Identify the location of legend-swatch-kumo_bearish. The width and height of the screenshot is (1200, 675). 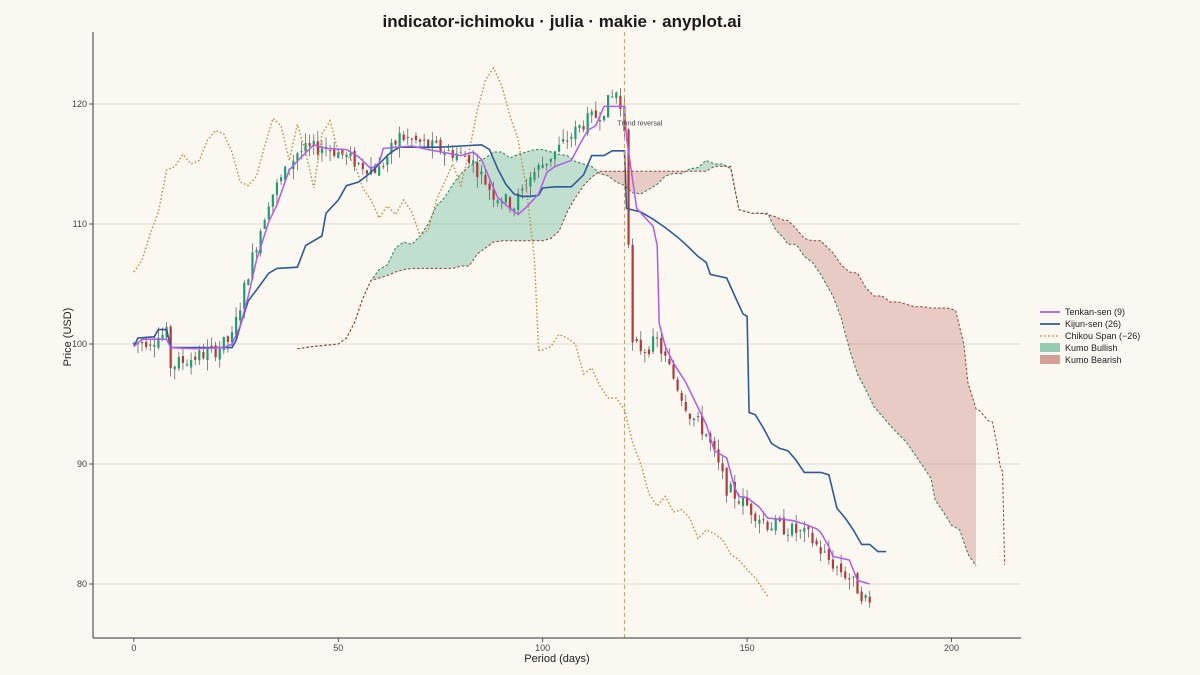
(1050, 359).